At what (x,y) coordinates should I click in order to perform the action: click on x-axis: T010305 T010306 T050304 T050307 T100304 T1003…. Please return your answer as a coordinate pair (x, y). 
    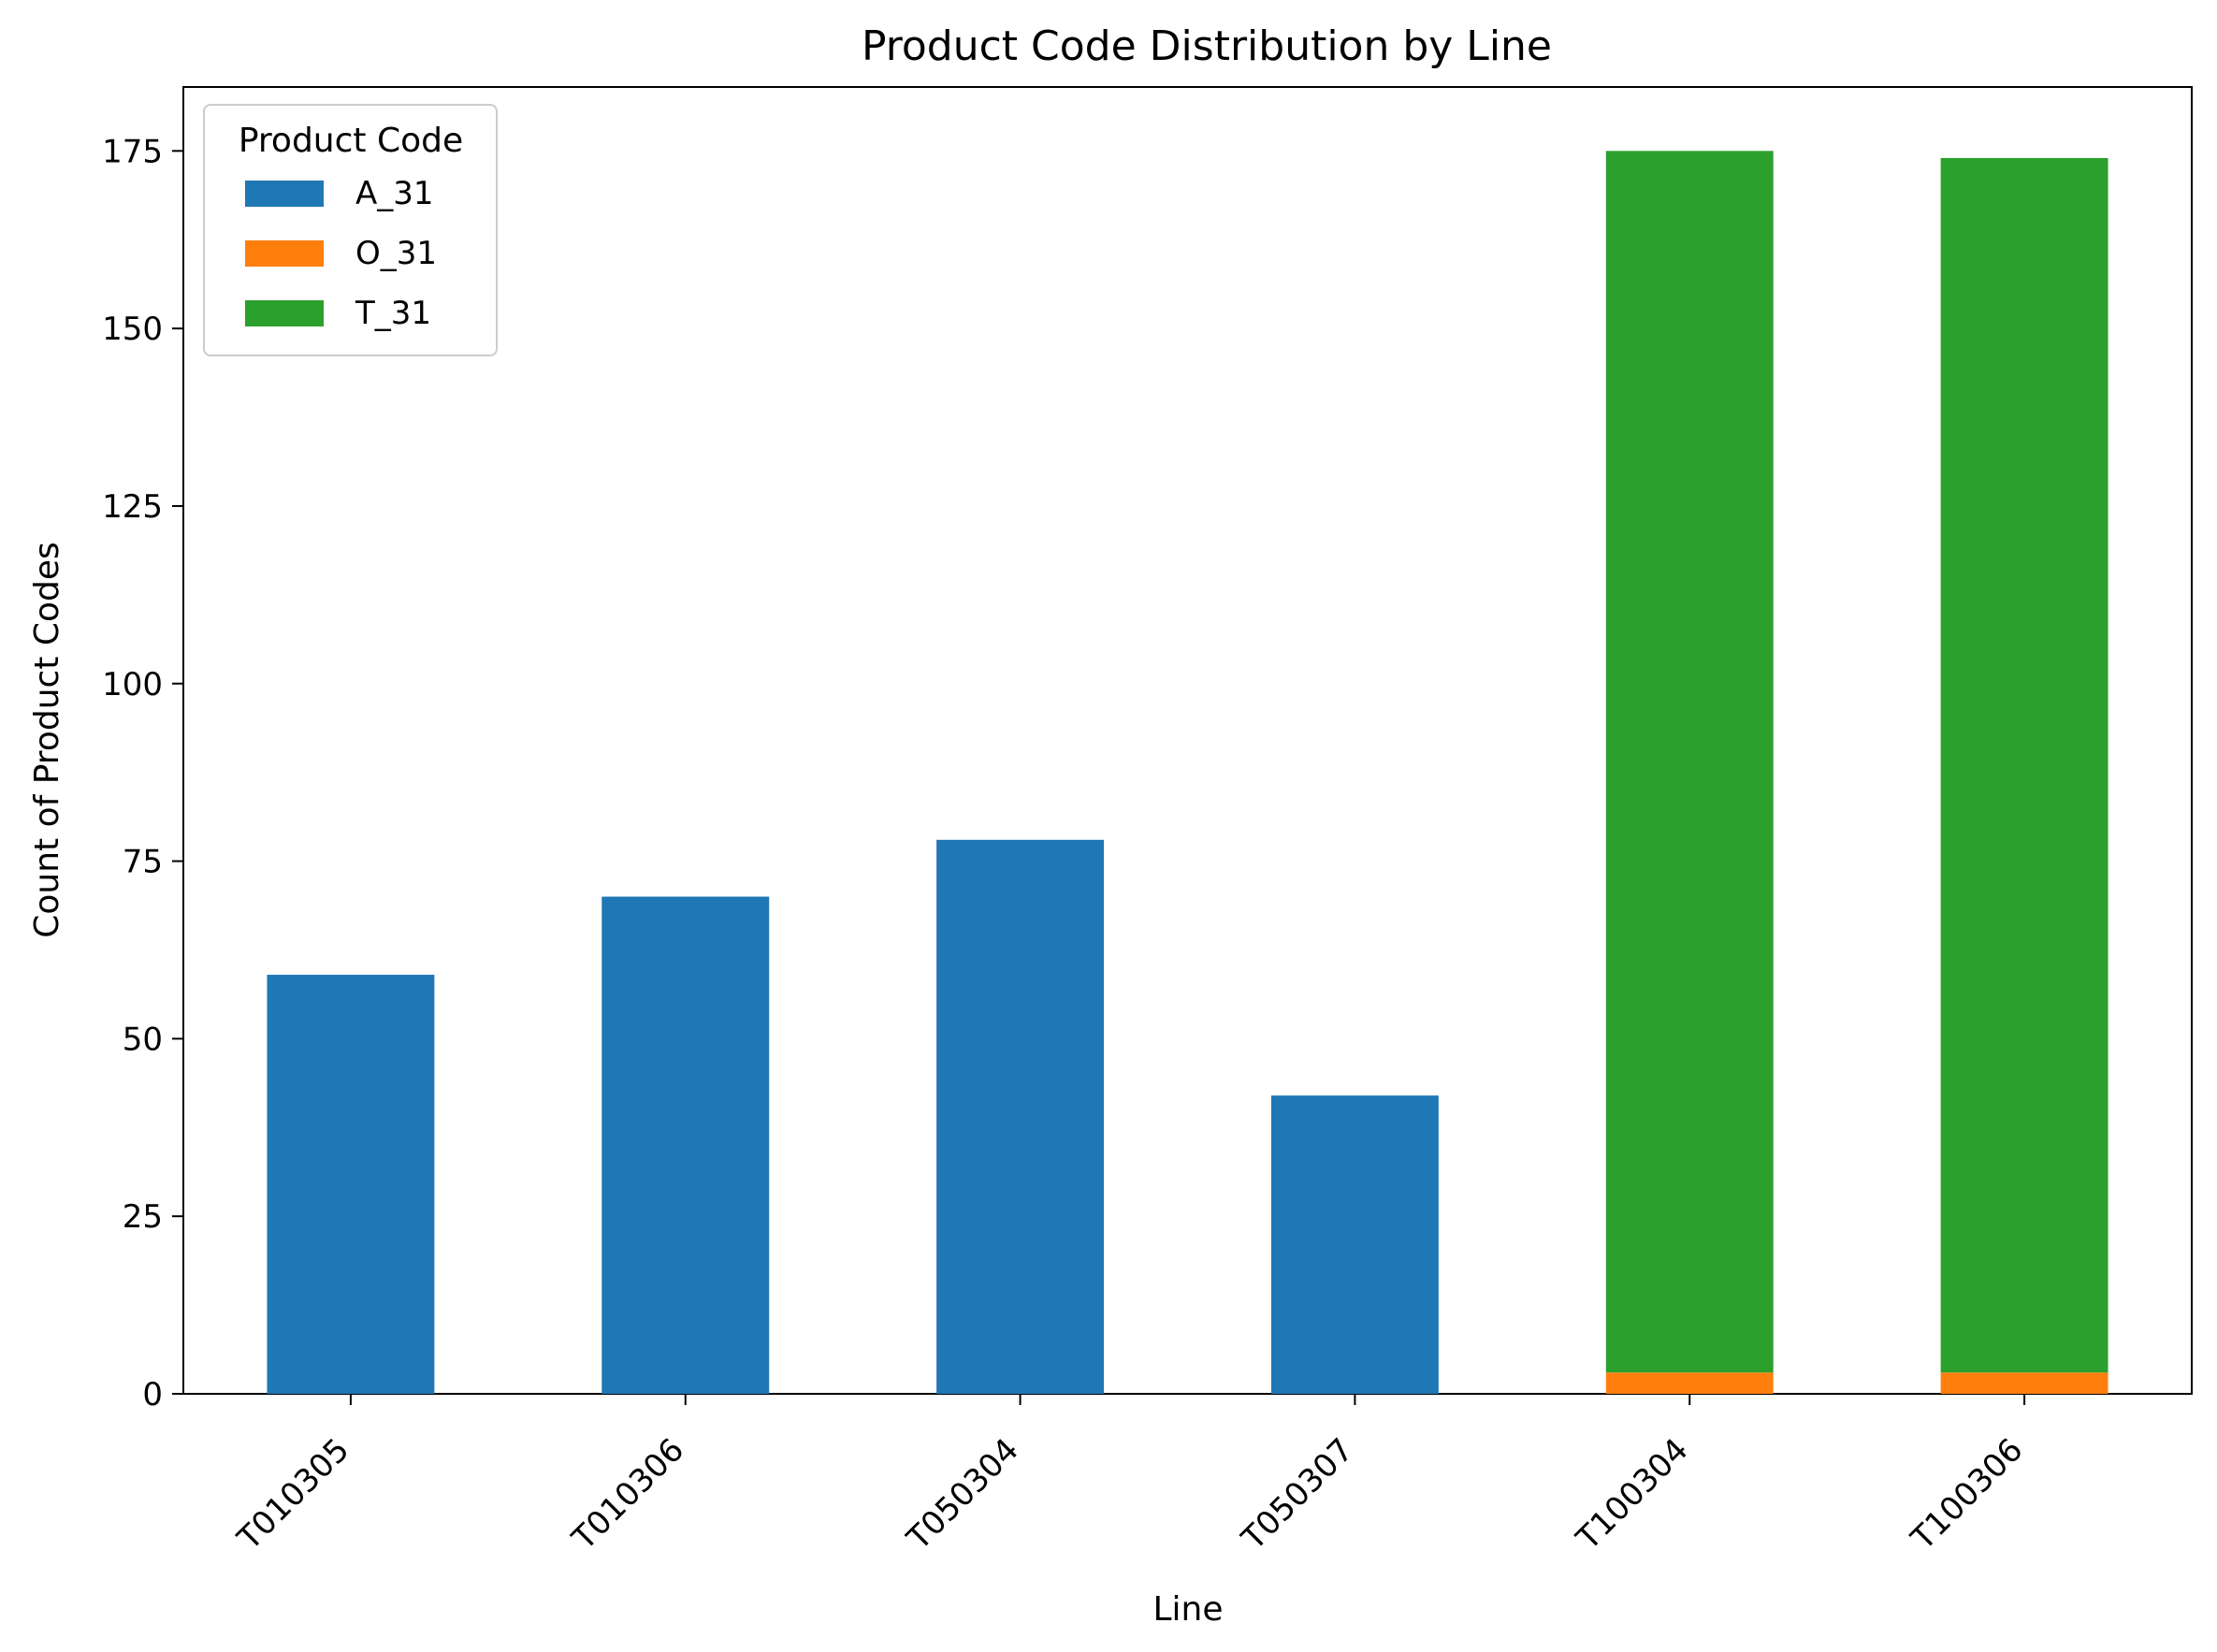
    Looking at the image, I should click on (1130, 1476).